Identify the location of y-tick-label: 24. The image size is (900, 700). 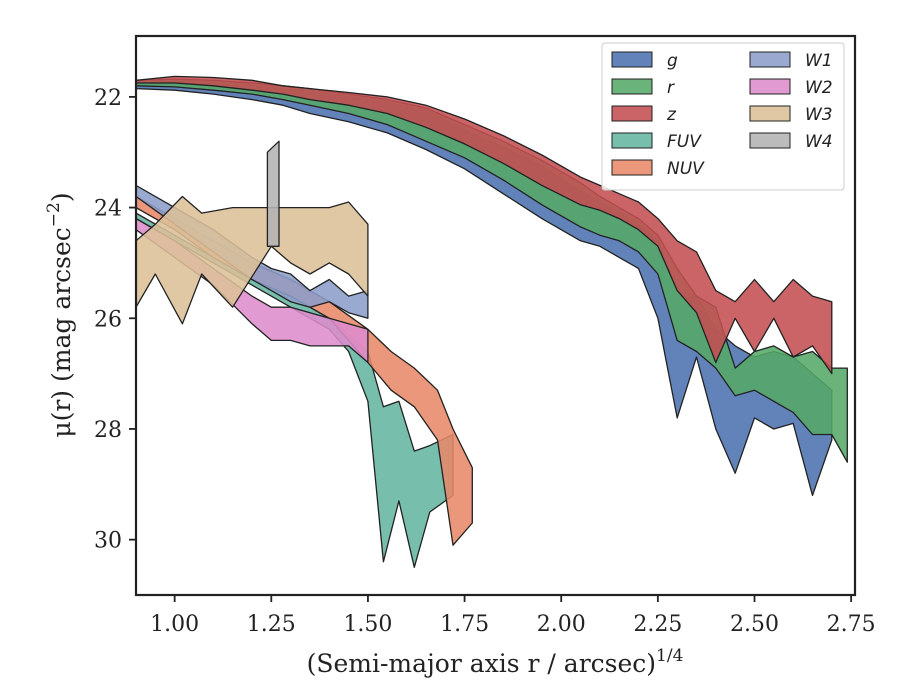
(108, 209).